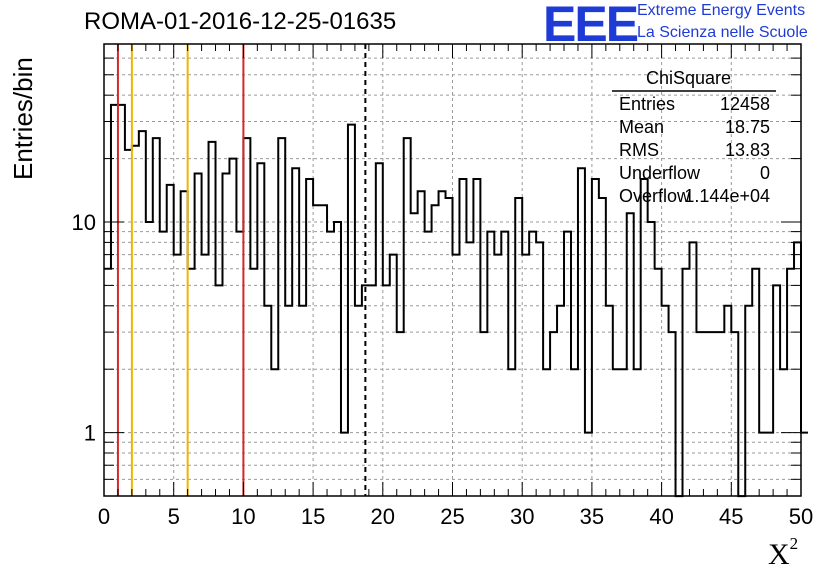  I want to click on logo-line-2: La Scienza nelle Scuole, so click(722, 32).